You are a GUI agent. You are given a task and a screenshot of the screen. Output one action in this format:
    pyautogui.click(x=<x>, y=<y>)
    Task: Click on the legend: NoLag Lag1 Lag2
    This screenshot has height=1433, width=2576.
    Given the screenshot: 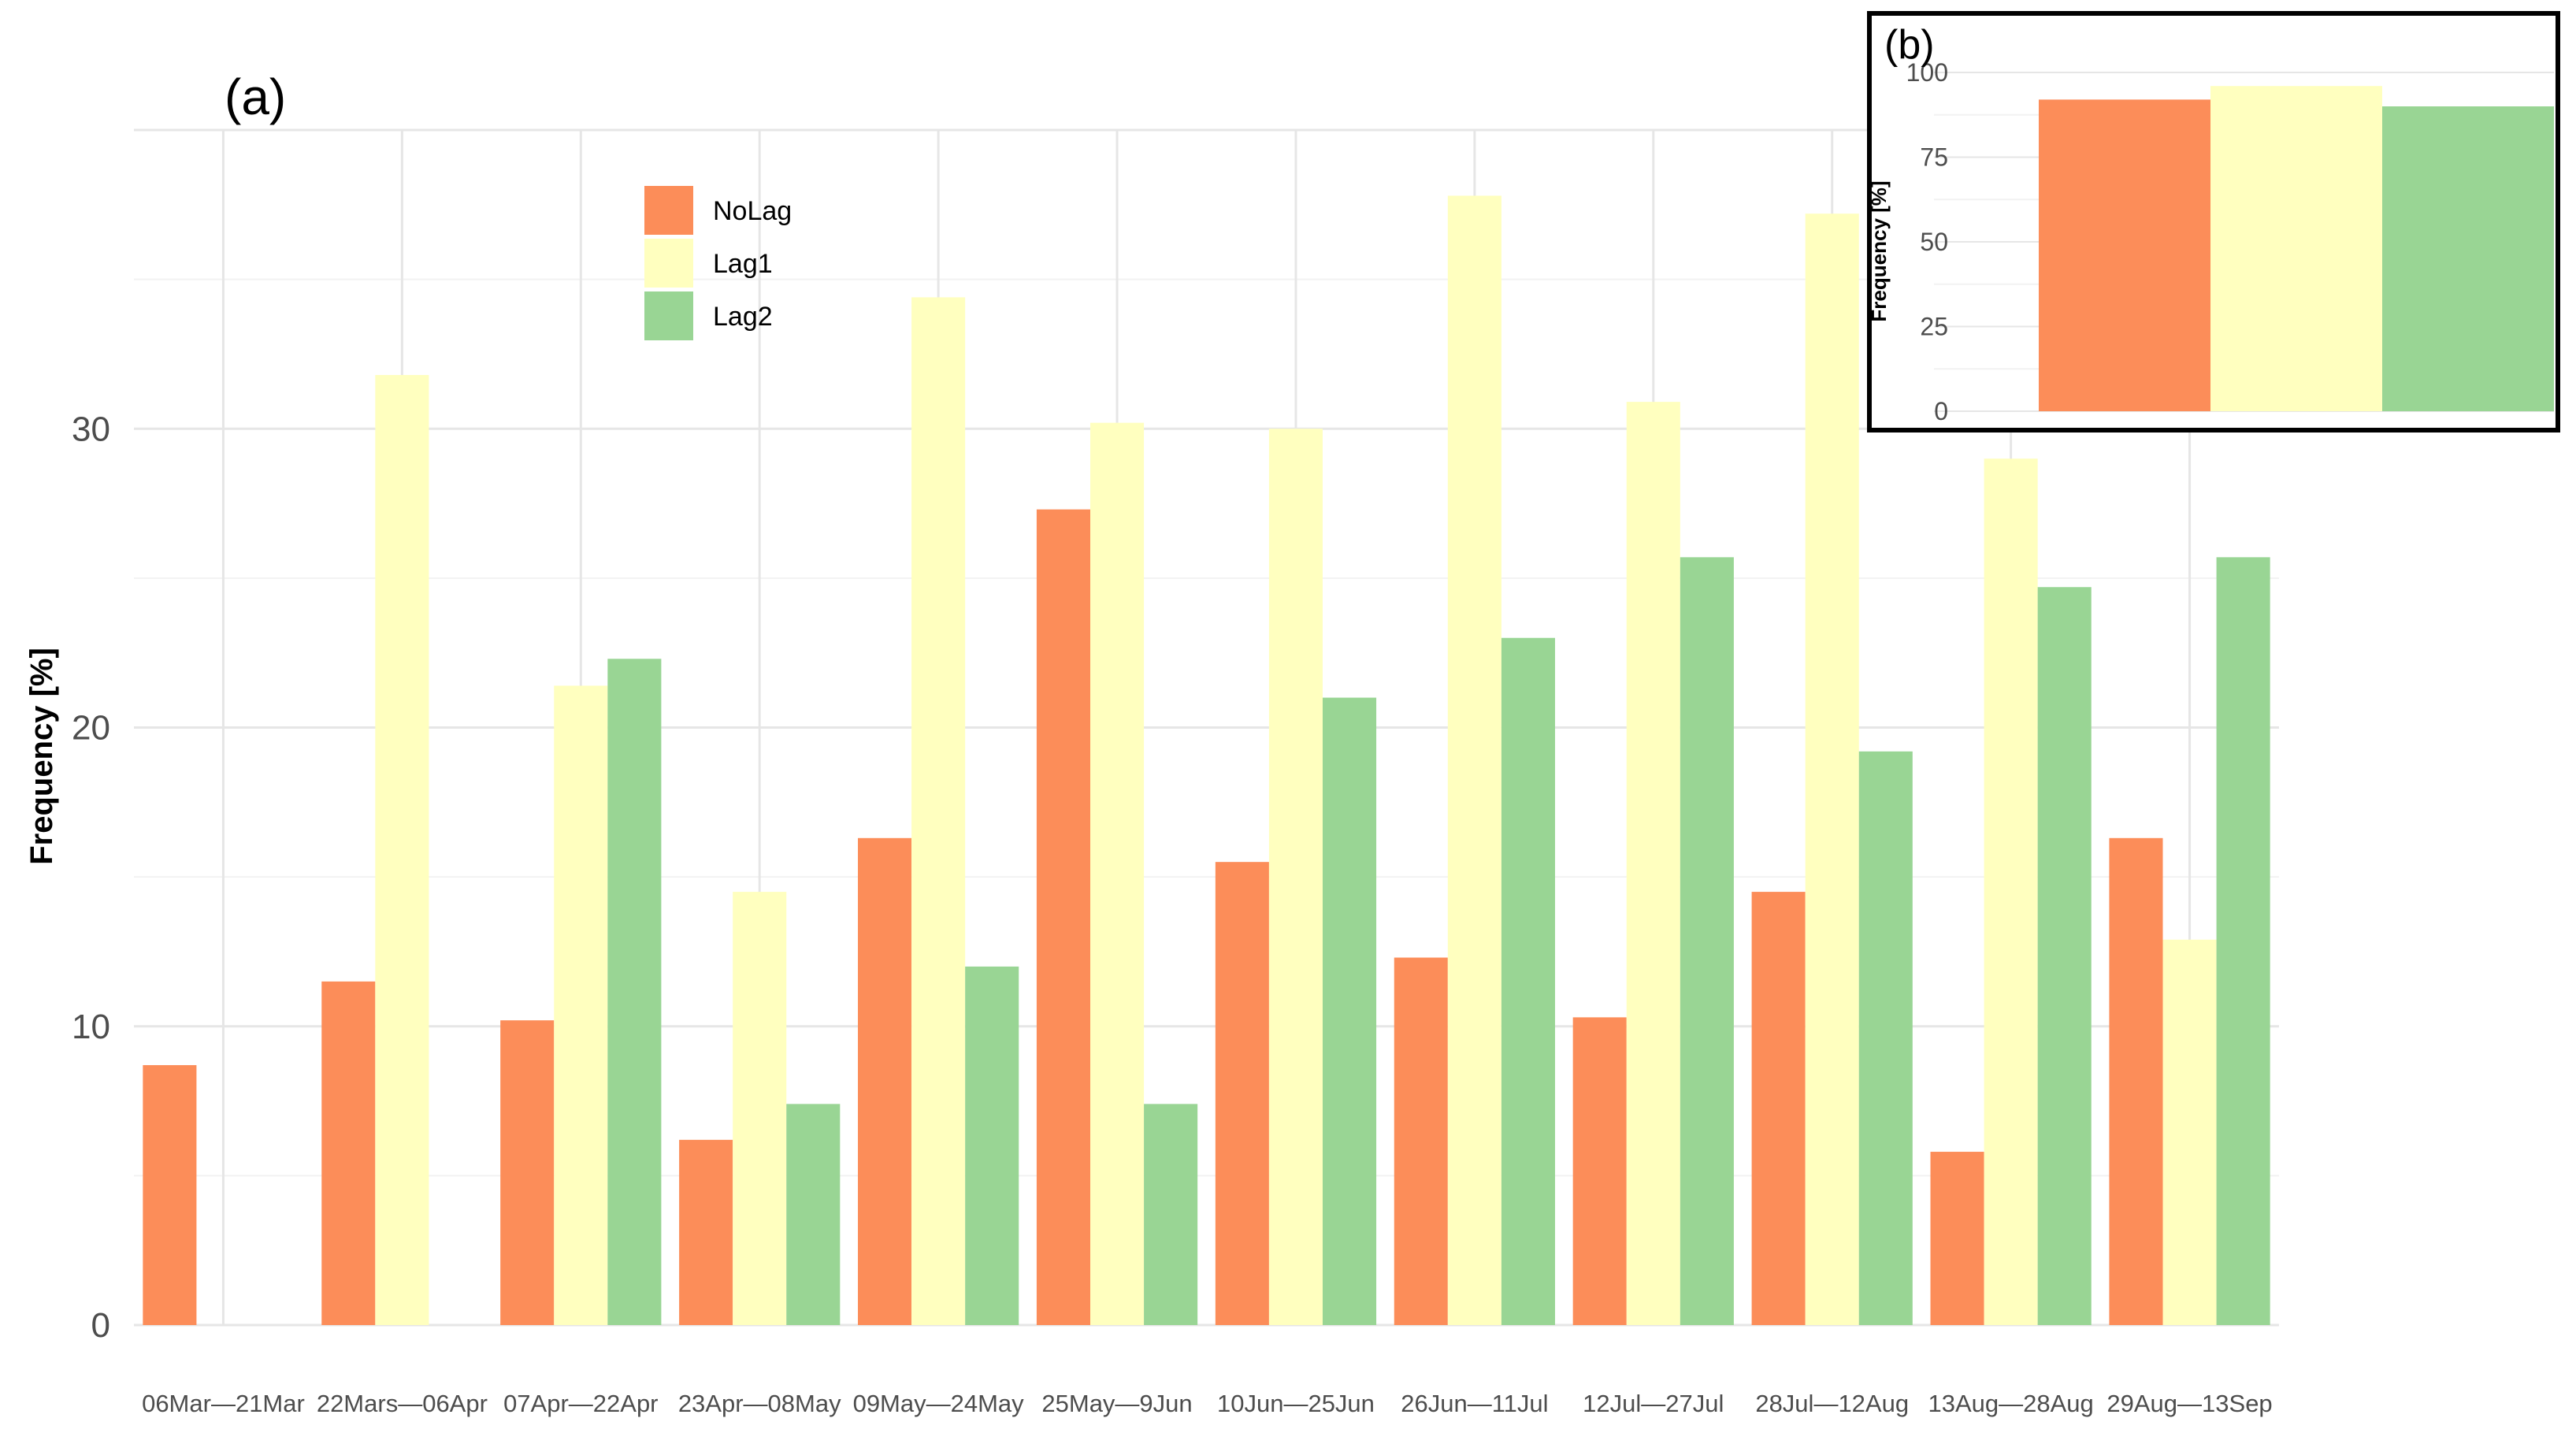 What is the action you would take?
    pyautogui.click(x=718, y=263)
    